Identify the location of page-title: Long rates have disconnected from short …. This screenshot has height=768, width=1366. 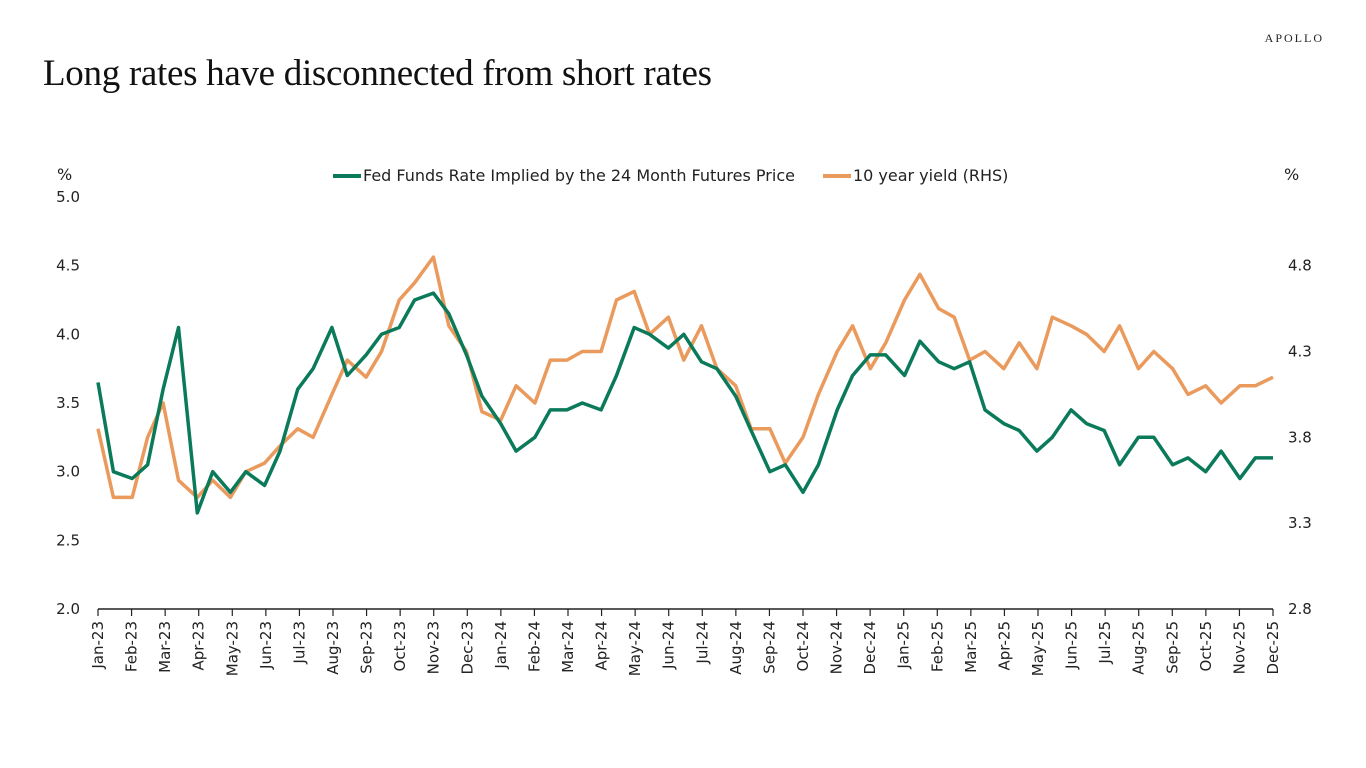
(377, 73).